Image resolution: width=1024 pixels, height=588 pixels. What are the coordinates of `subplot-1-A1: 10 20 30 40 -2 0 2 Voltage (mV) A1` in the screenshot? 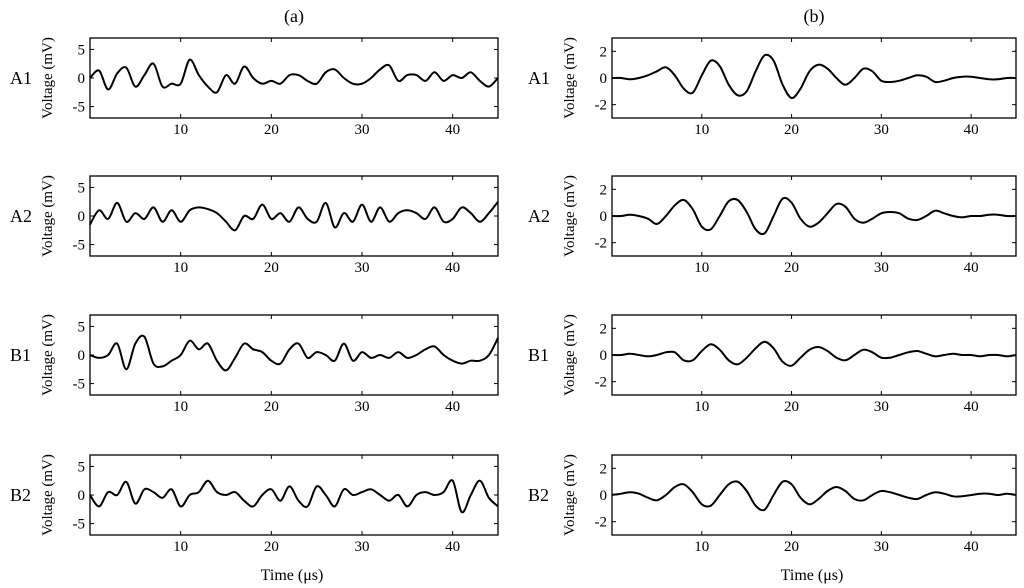 It's located at (772, 87).